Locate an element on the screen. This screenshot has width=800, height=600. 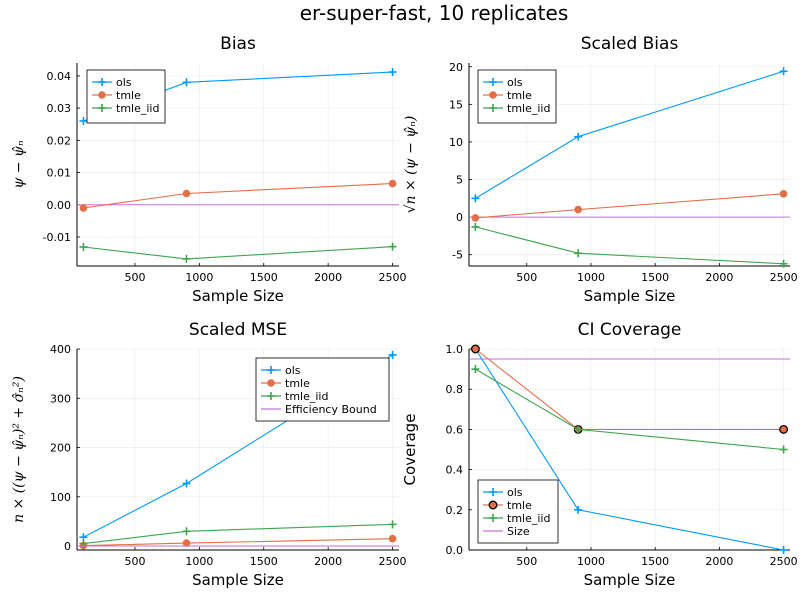
y-tick-label: 0.2 is located at coordinates (455, 510).